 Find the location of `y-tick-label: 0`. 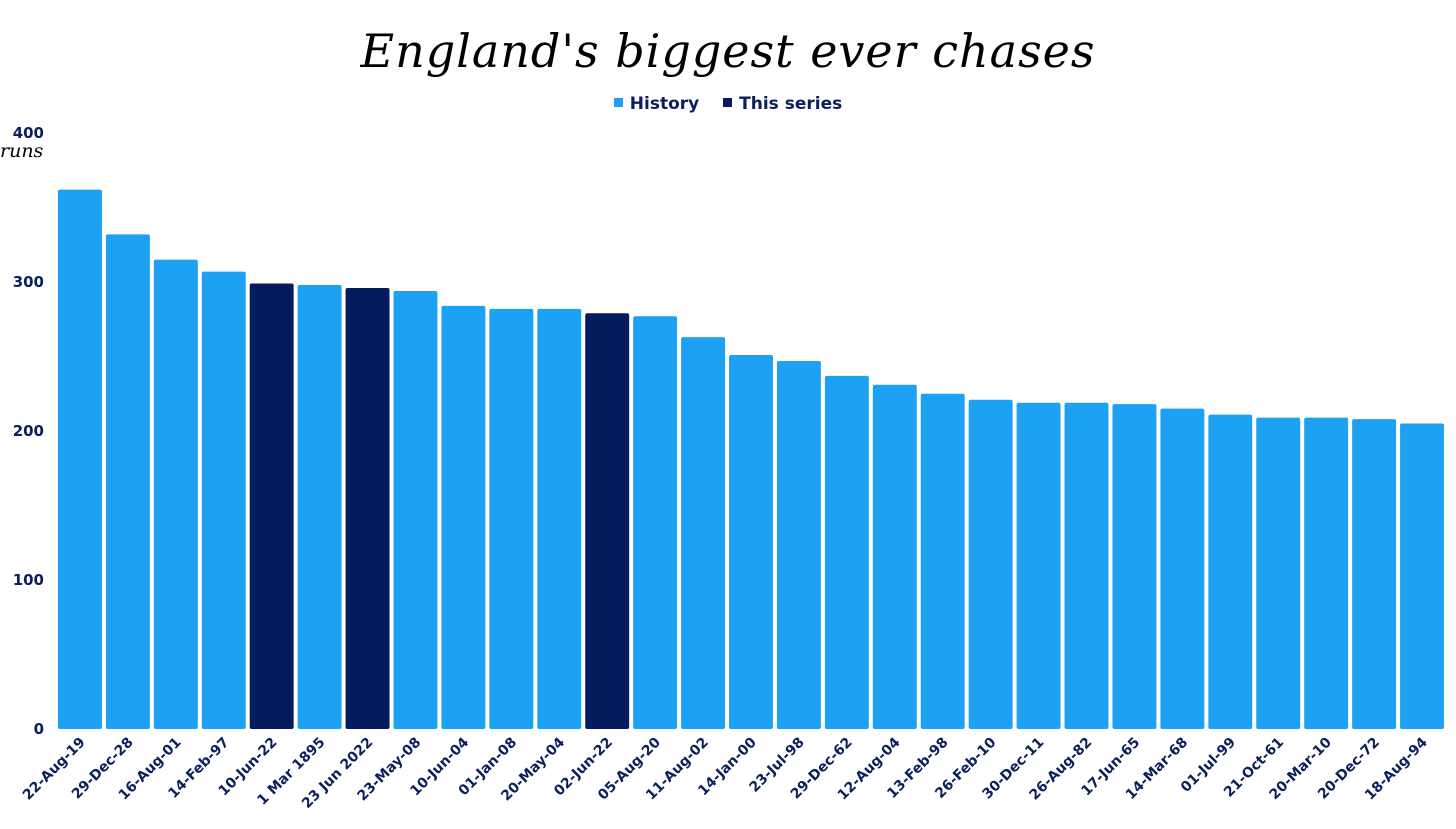

y-tick-label: 0 is located at coordinates (39, 729).